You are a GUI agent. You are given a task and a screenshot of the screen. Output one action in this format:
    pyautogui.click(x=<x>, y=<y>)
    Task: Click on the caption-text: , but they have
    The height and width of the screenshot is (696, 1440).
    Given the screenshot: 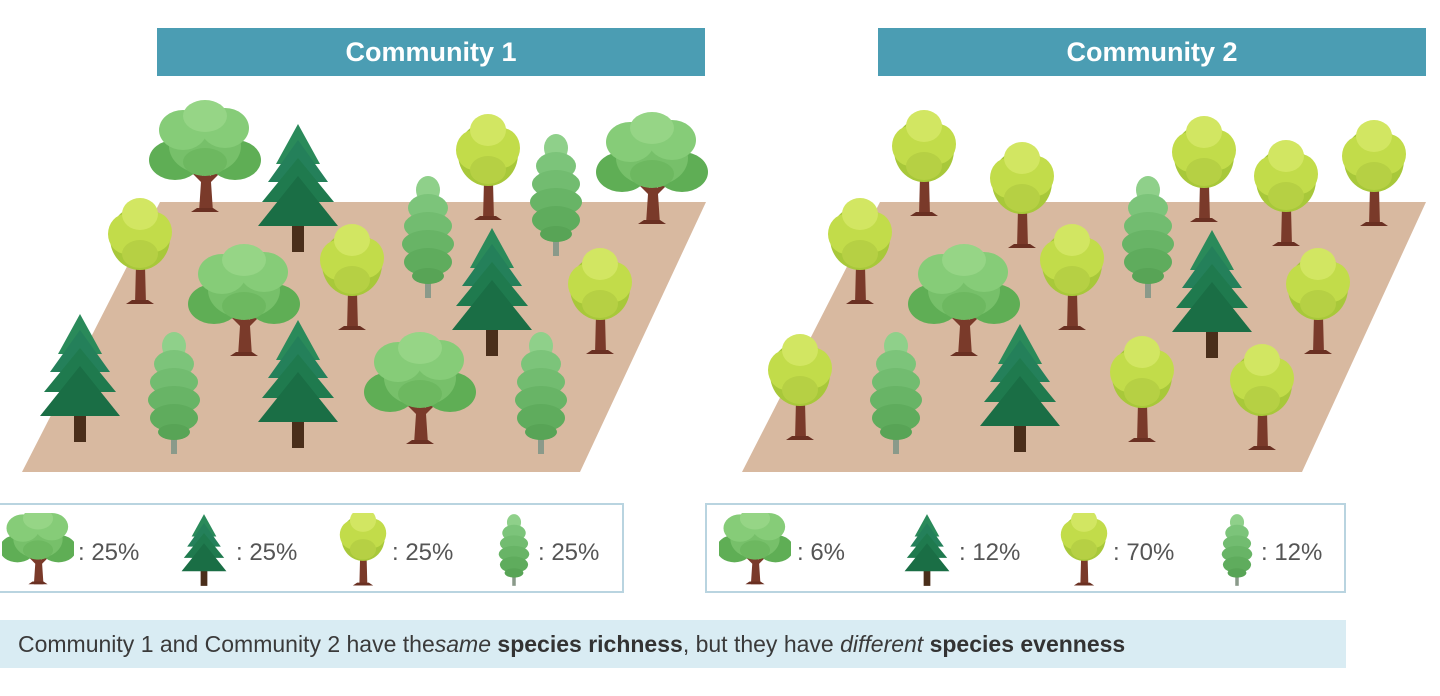 What is the action you would take?
    pyautogui.click(x=761, y=643)
    